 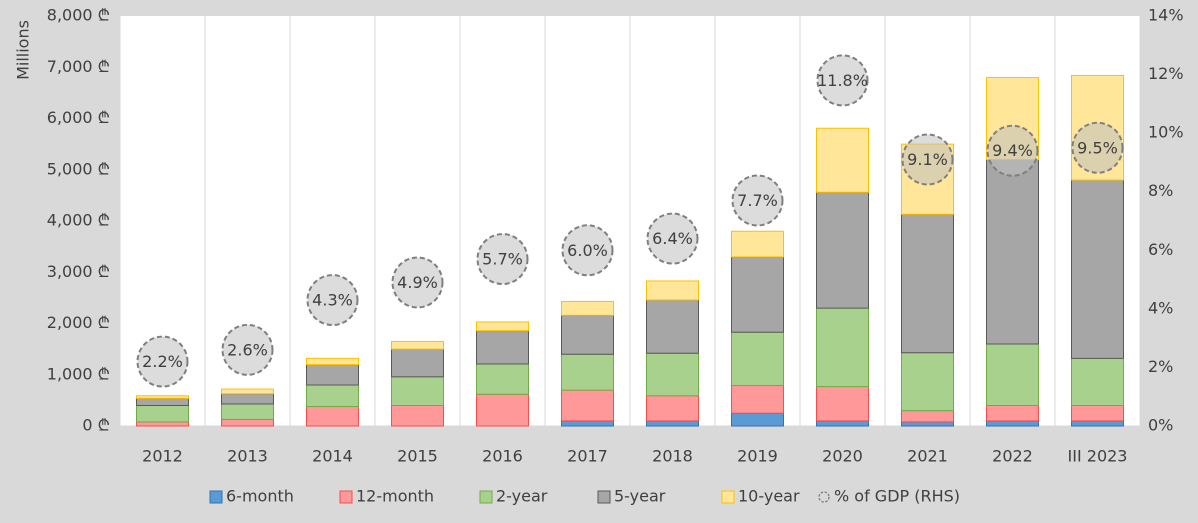 I want to click on y2-tick-label: 14%, so click(x=1166, y=15).